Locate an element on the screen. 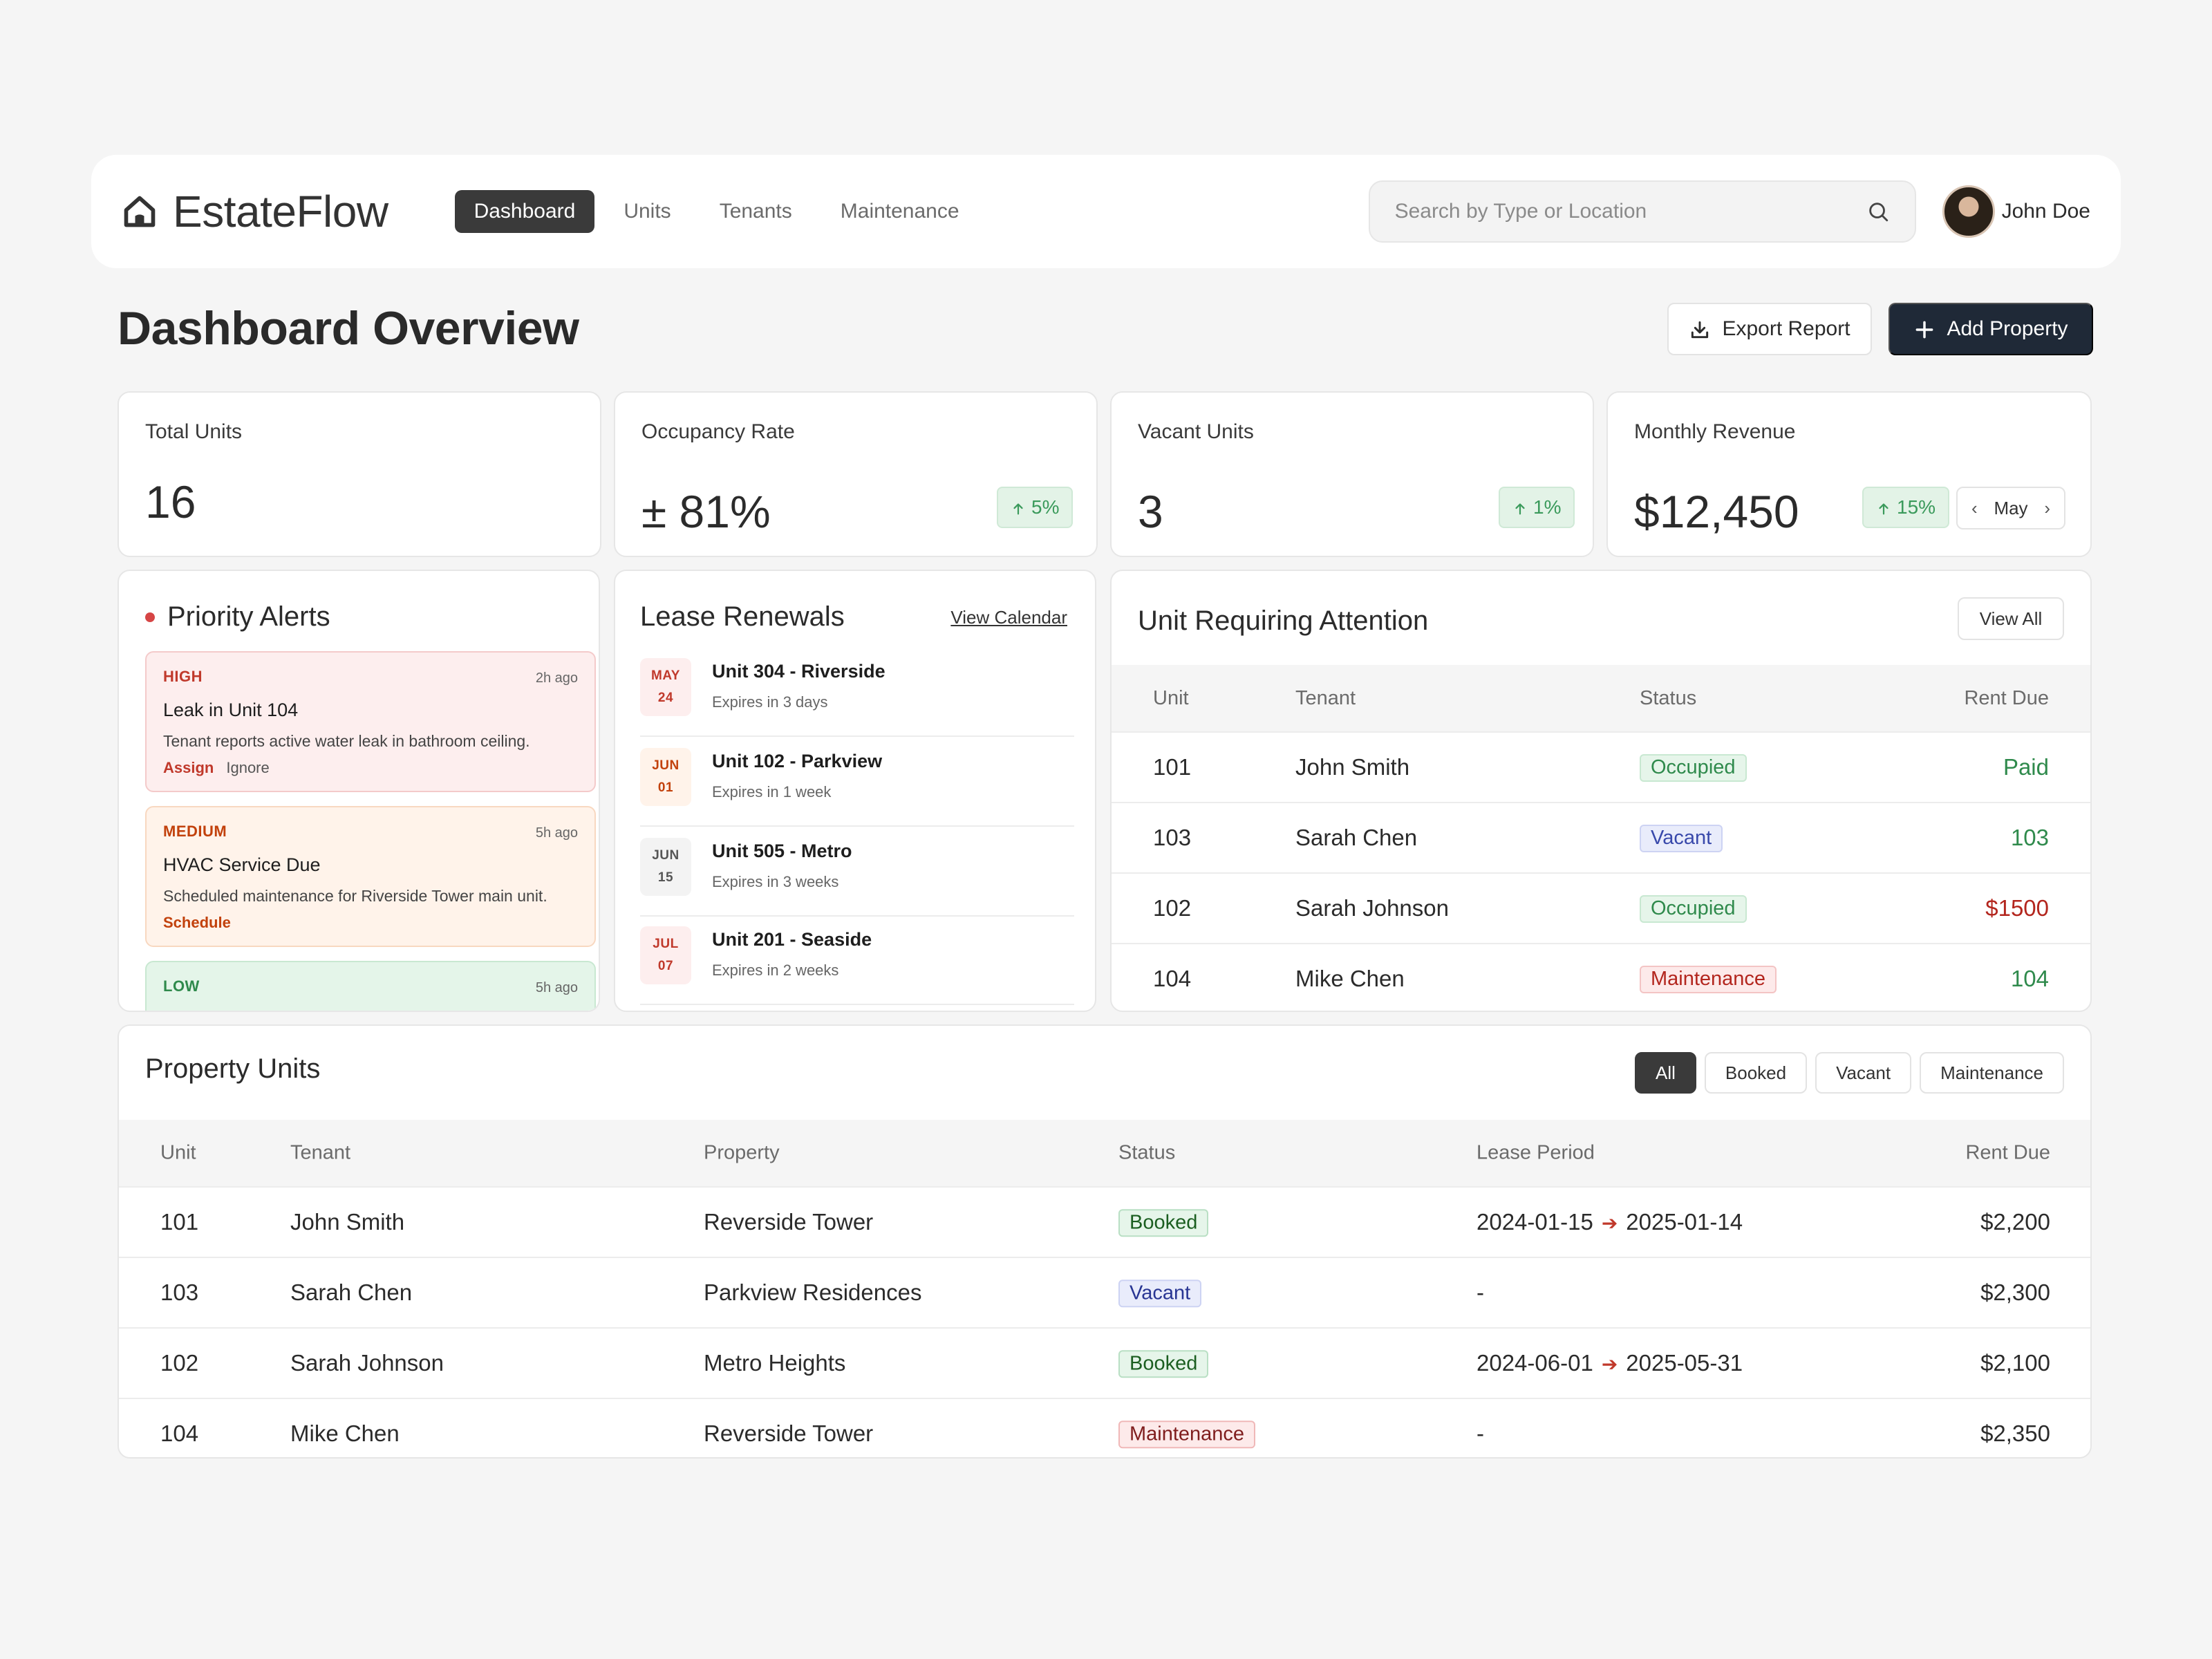  lease-info: Unit 201 - Seaside Expires in 2 weeks is located at coordinates (792, 953).